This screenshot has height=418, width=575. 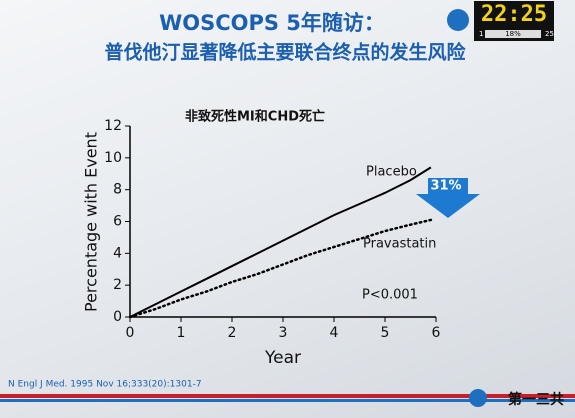 What do you see at coordinates (91, 222) in the screenshot?
I see `y-axis-label: Percentage with Event` at bounding box center [91, 222].